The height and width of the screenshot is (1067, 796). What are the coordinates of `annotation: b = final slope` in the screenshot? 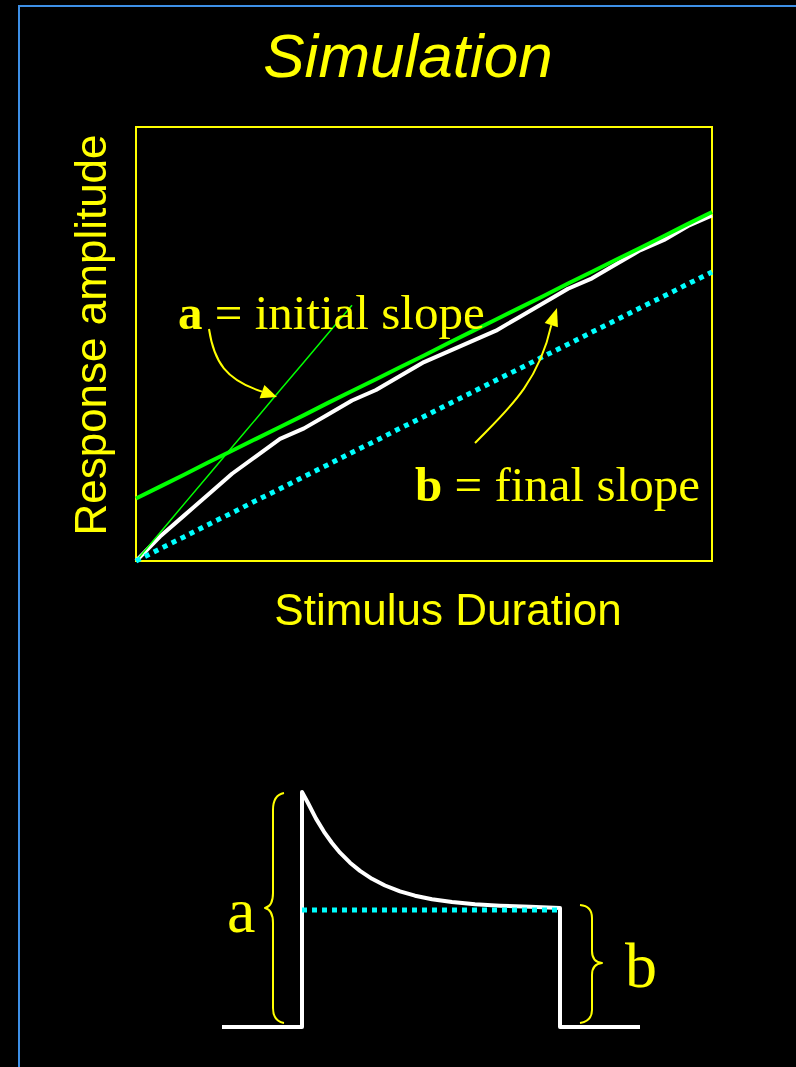 It's located at (557, 484).